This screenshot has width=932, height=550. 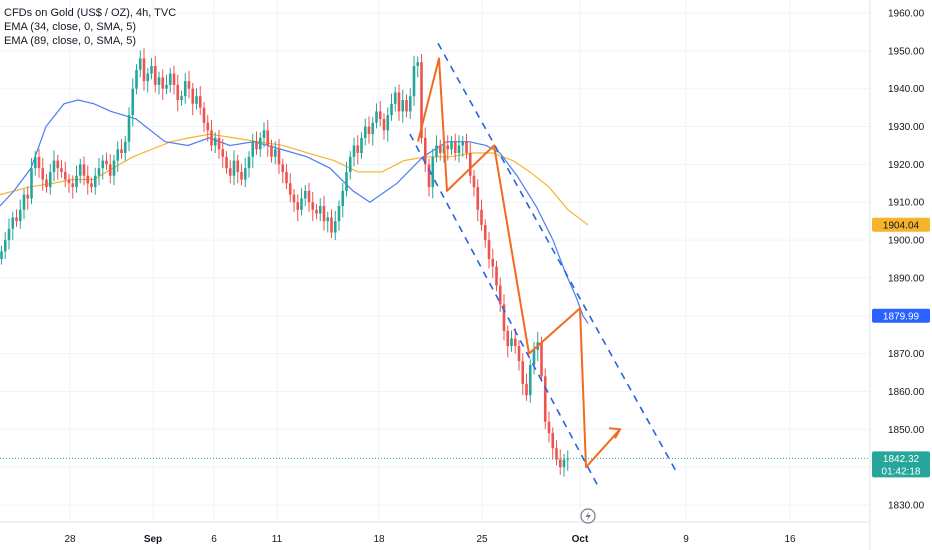 I want to click on symbol-title: CFDs on Gold (US$ / OZ), 4h, TVC, so click(x=90, y=13).